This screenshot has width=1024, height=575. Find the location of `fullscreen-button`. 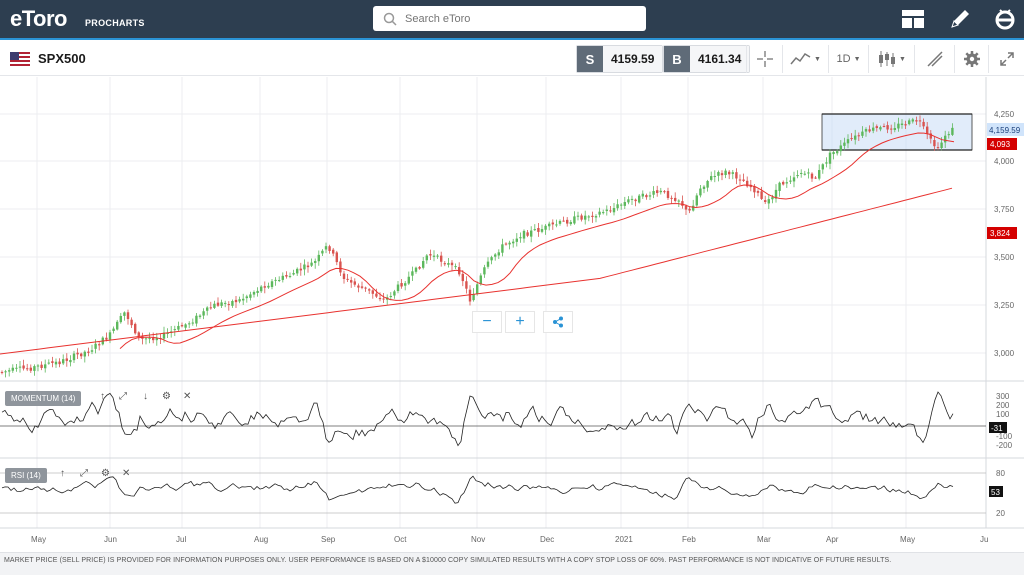

fullscreen-button is located at coordinates (1006, 59).